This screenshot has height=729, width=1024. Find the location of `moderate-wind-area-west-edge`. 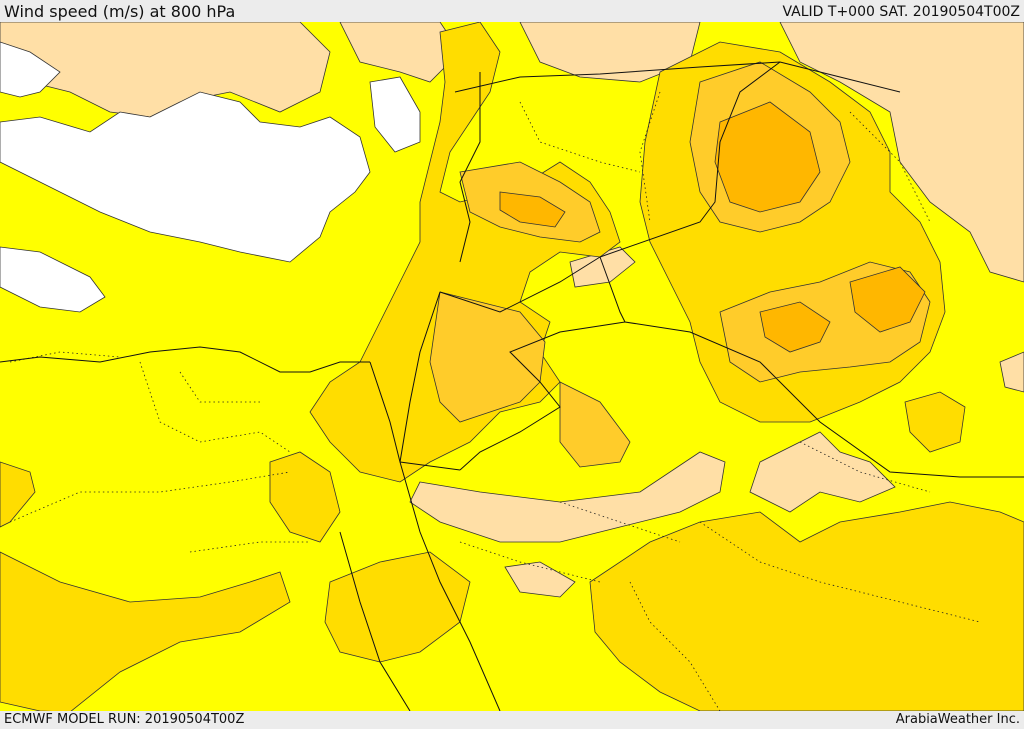

moderate-wind-area-west-edge is located at coordinates (18, 494).